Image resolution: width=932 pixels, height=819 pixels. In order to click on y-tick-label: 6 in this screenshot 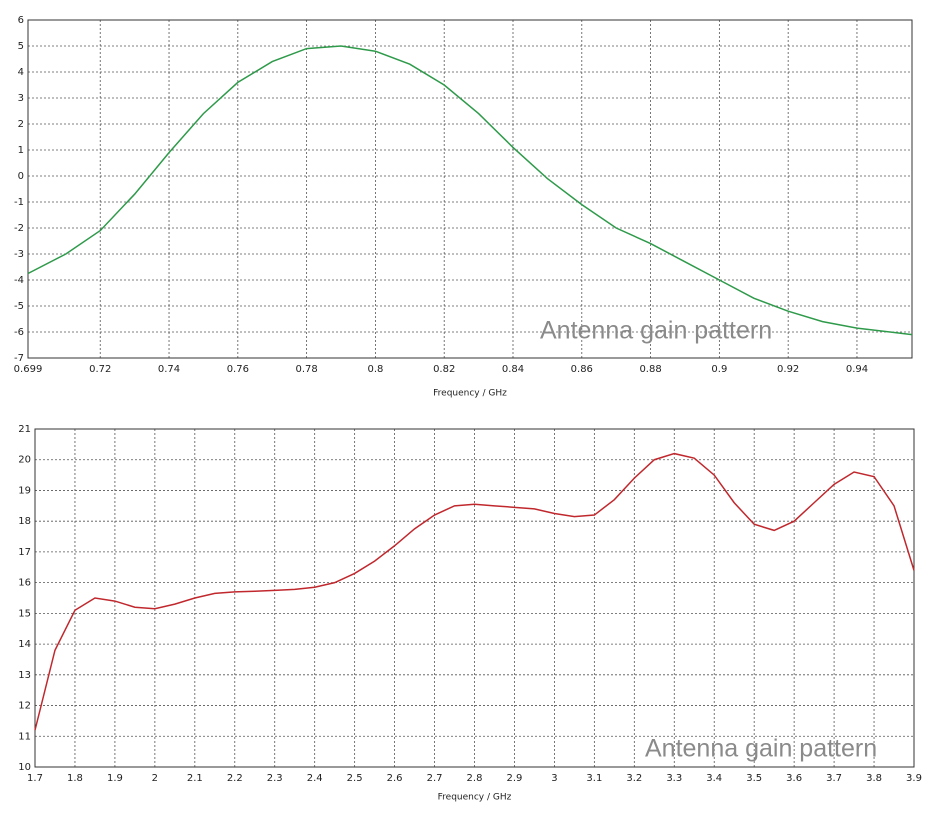, I will do `click(21, 20)`.